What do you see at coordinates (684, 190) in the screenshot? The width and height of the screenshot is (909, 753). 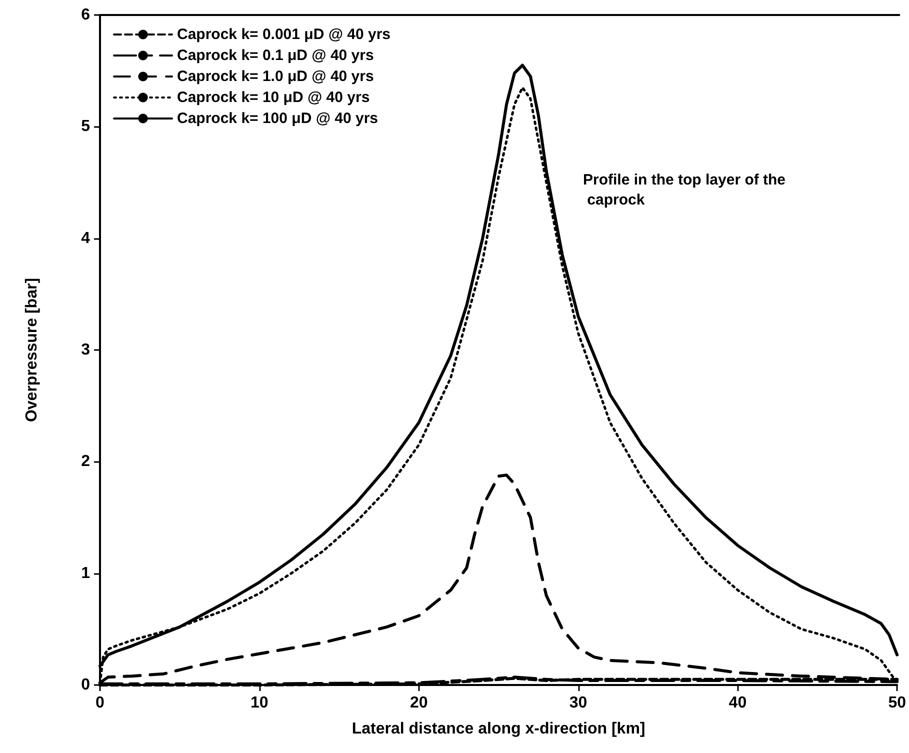 I see `annotation: Profile in the top layer of the caprock` at bounding box center [684, 190].